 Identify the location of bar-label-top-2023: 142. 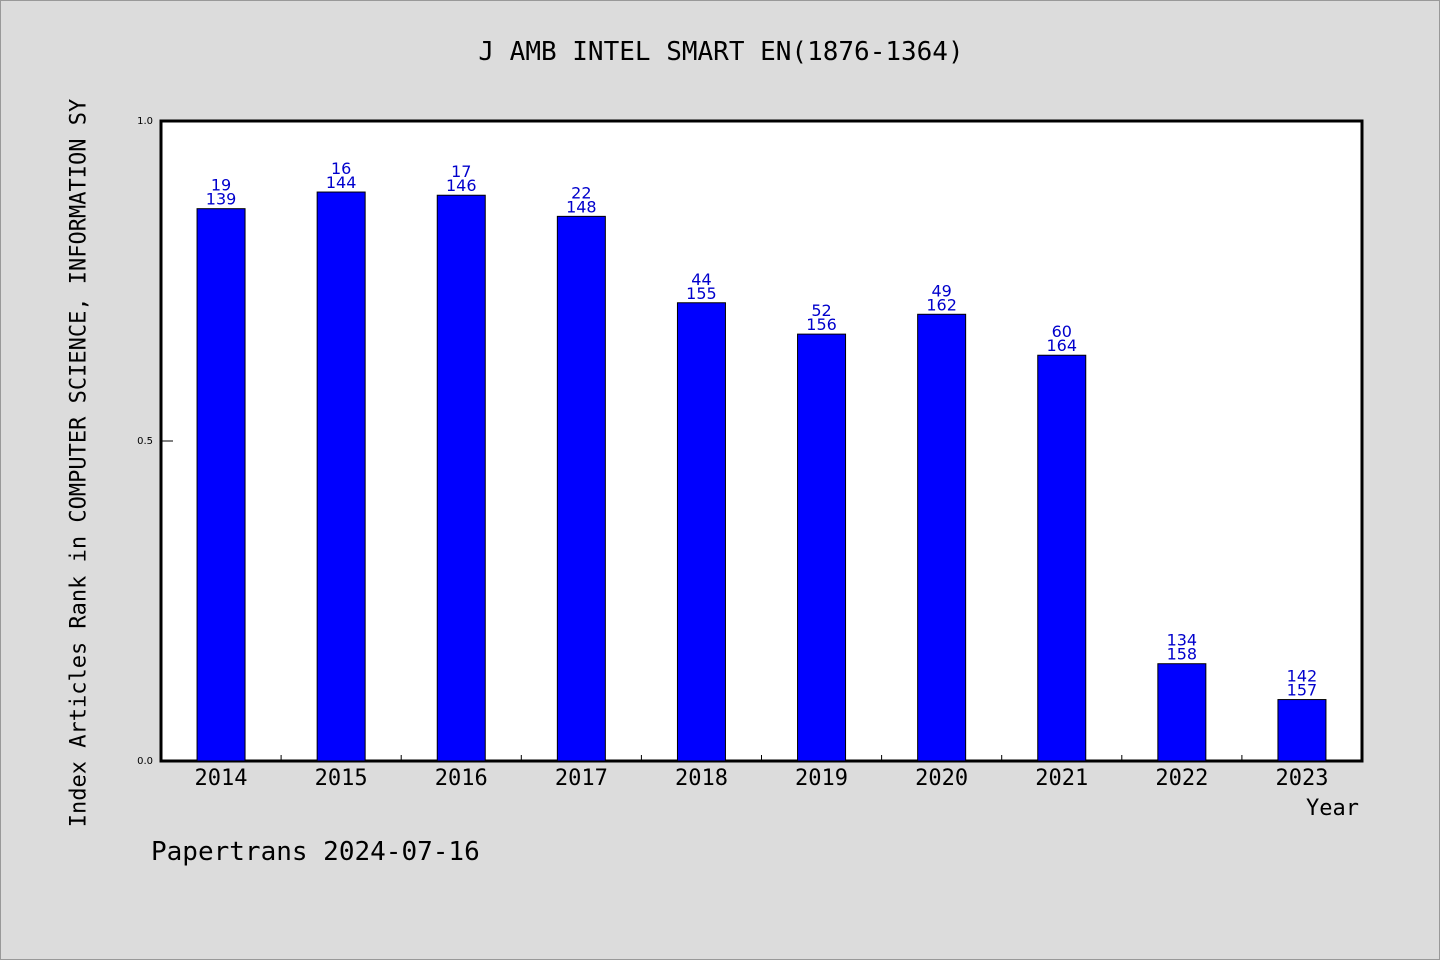
(1302, 676).